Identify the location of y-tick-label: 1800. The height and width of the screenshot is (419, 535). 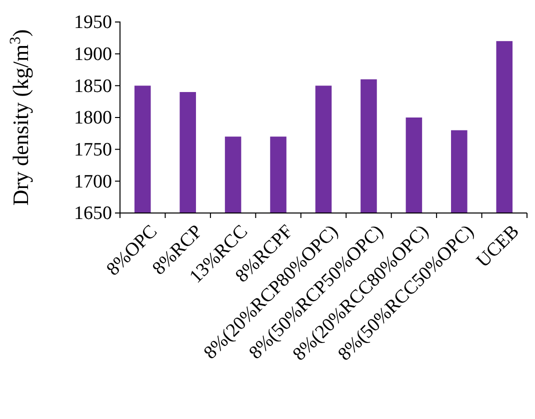
(93, 118).